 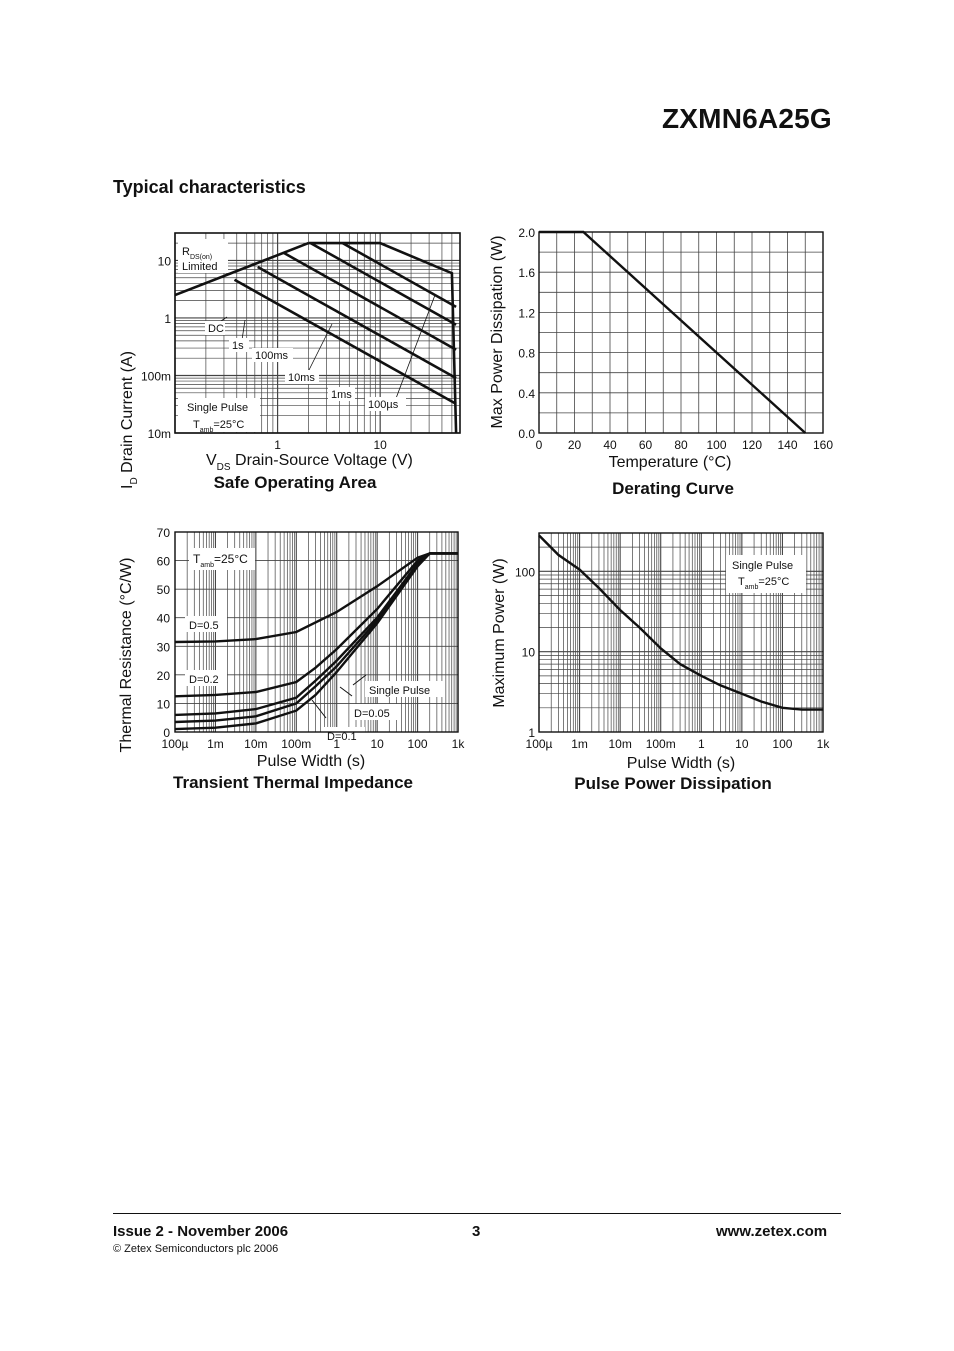 What do you see at coordinates (346, 691) in the screenshot?
I see `tti-leader-d005` at bounding box center [346, 691].